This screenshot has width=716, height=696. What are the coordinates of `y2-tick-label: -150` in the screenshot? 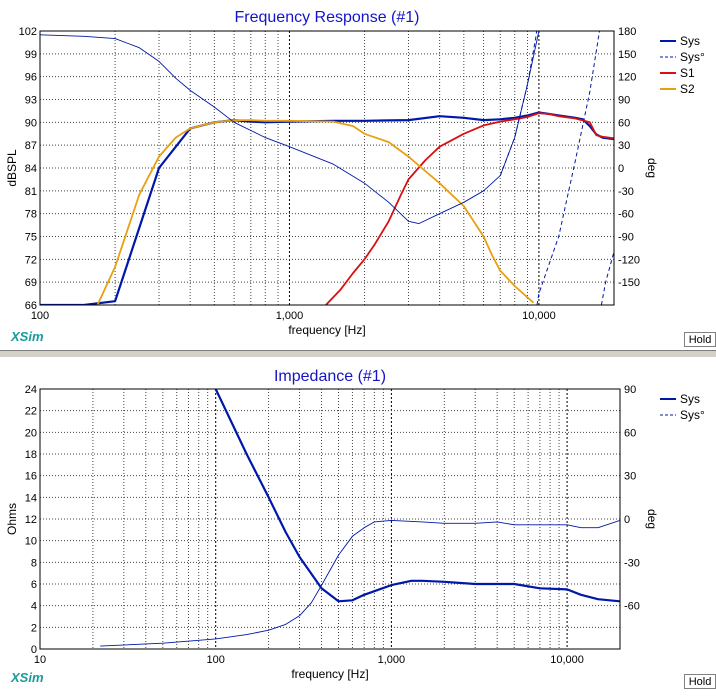 It's located at (629, 283).